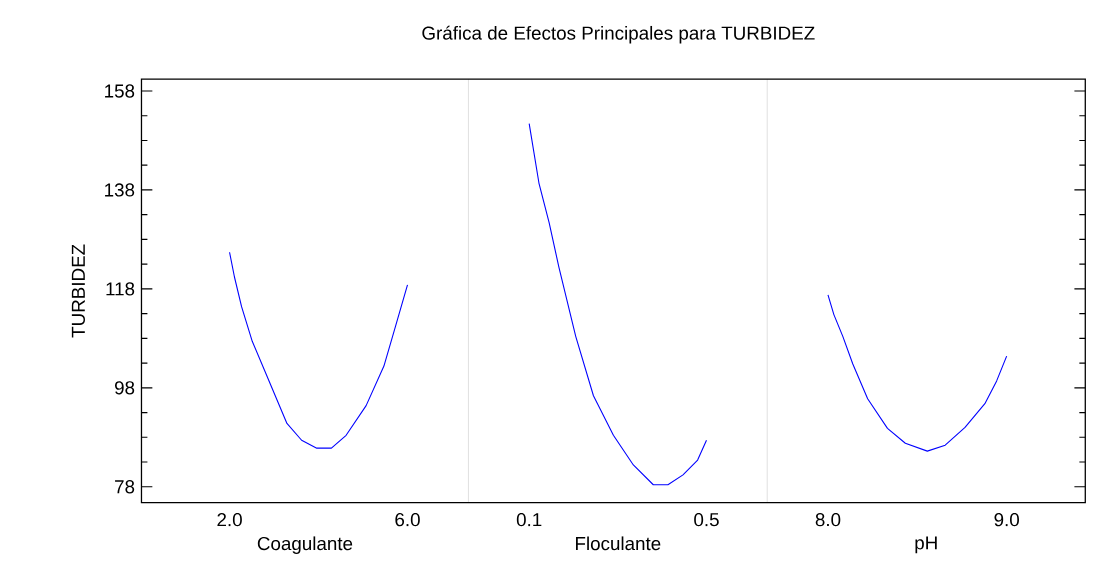 This screenshot has width=1098, height=568. I want to click on x-tick-label: 9.0, so click(1006, 520).